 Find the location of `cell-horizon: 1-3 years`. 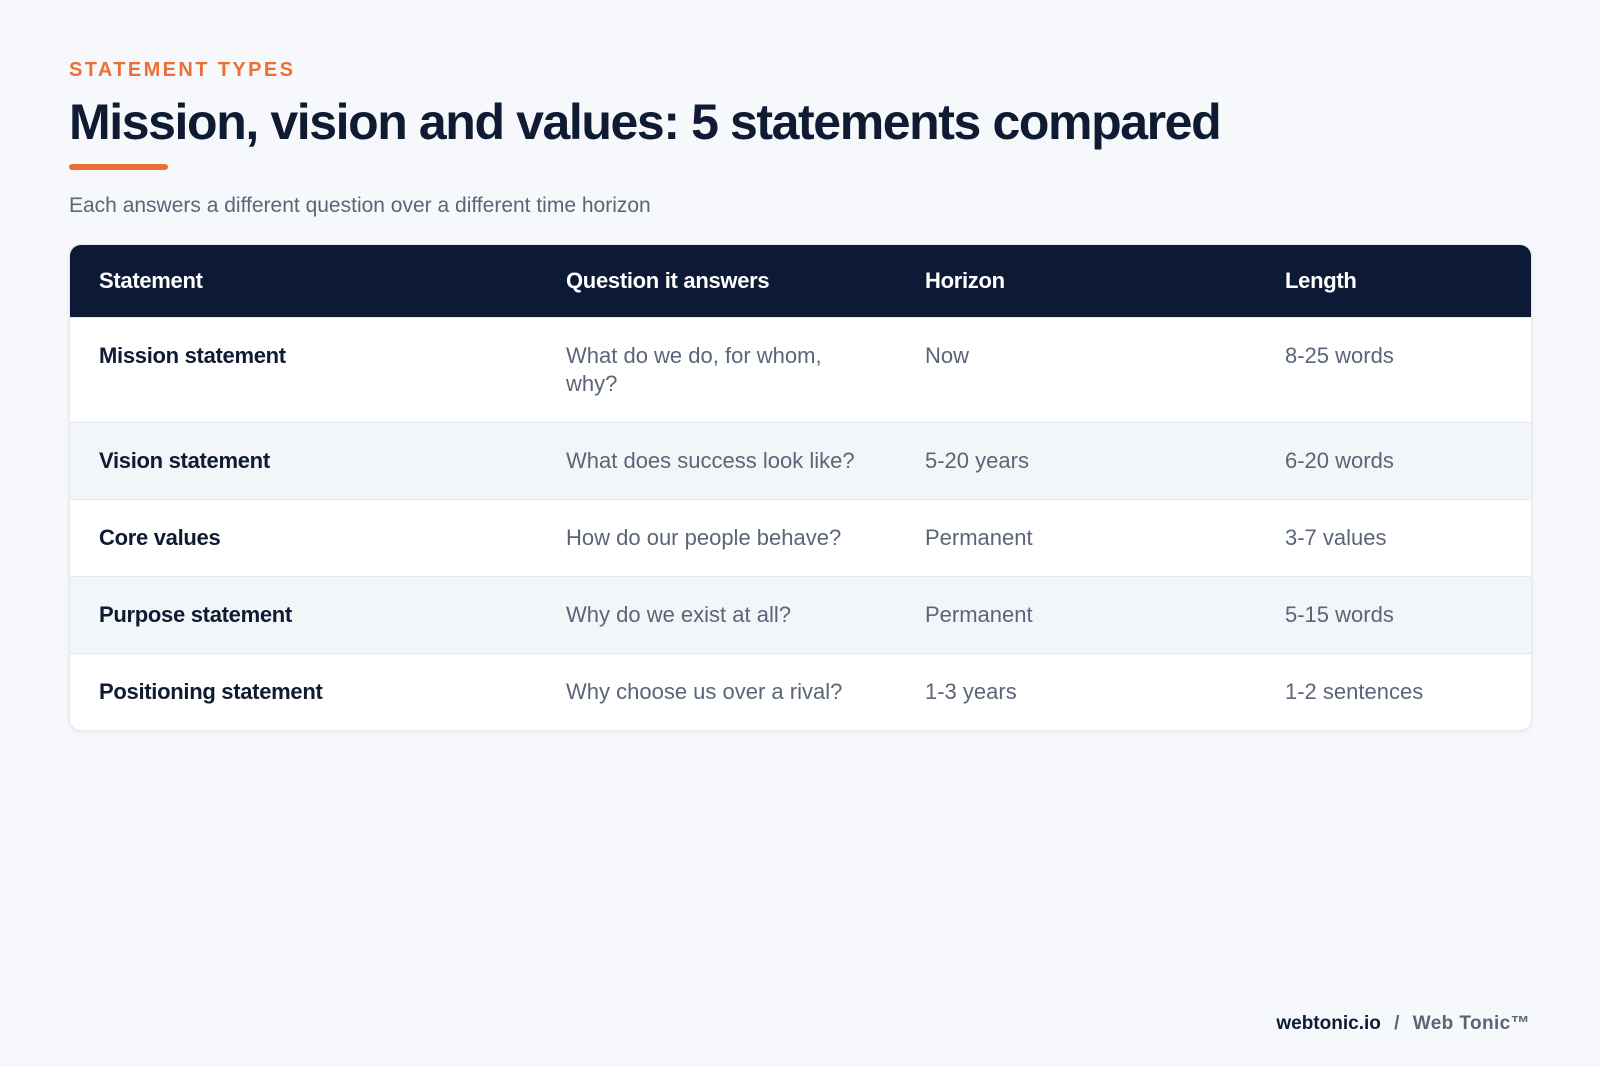

cell-horizon: 1-3 years is located at coordinates (1076, 691).